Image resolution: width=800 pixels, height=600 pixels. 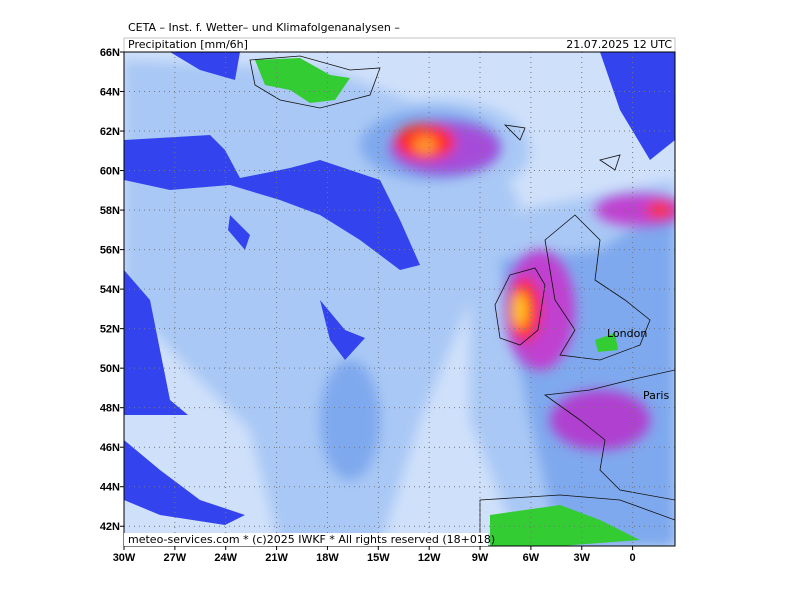 I want to click on lon-tick-label: 0, so click(x=633, y=558).